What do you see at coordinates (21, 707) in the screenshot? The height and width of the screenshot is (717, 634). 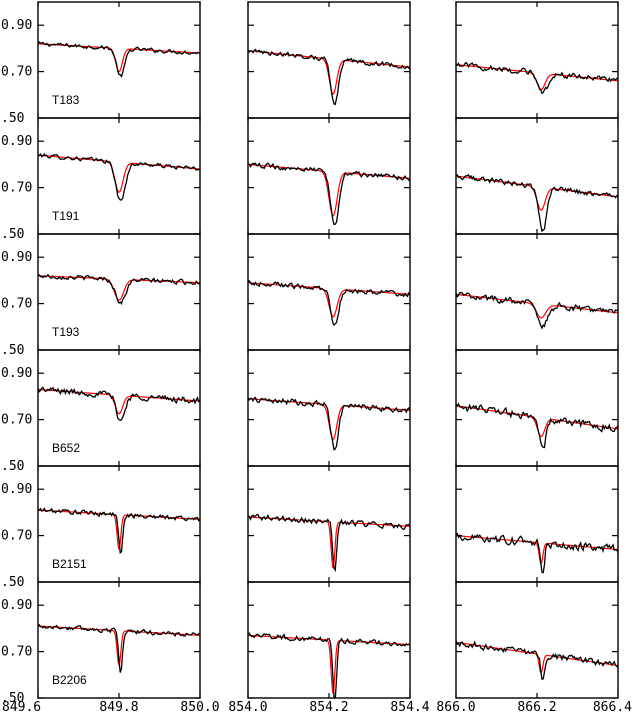 I see `x-tick-label: 849.6` at bounding box center [21, 707].